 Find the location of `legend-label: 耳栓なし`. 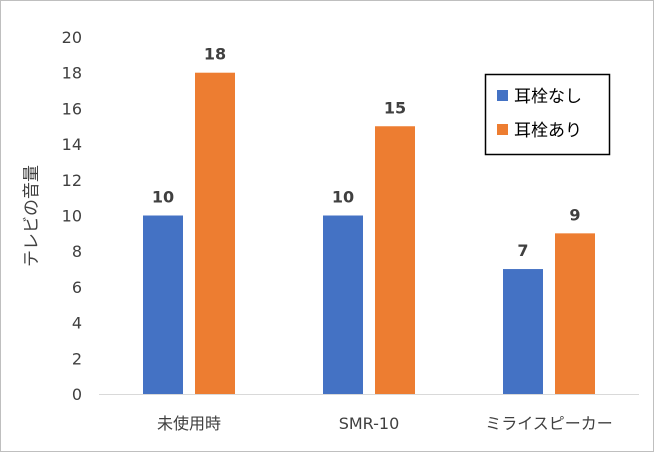

legend-label: 耳栓なし is located at coordinates (548, 97).